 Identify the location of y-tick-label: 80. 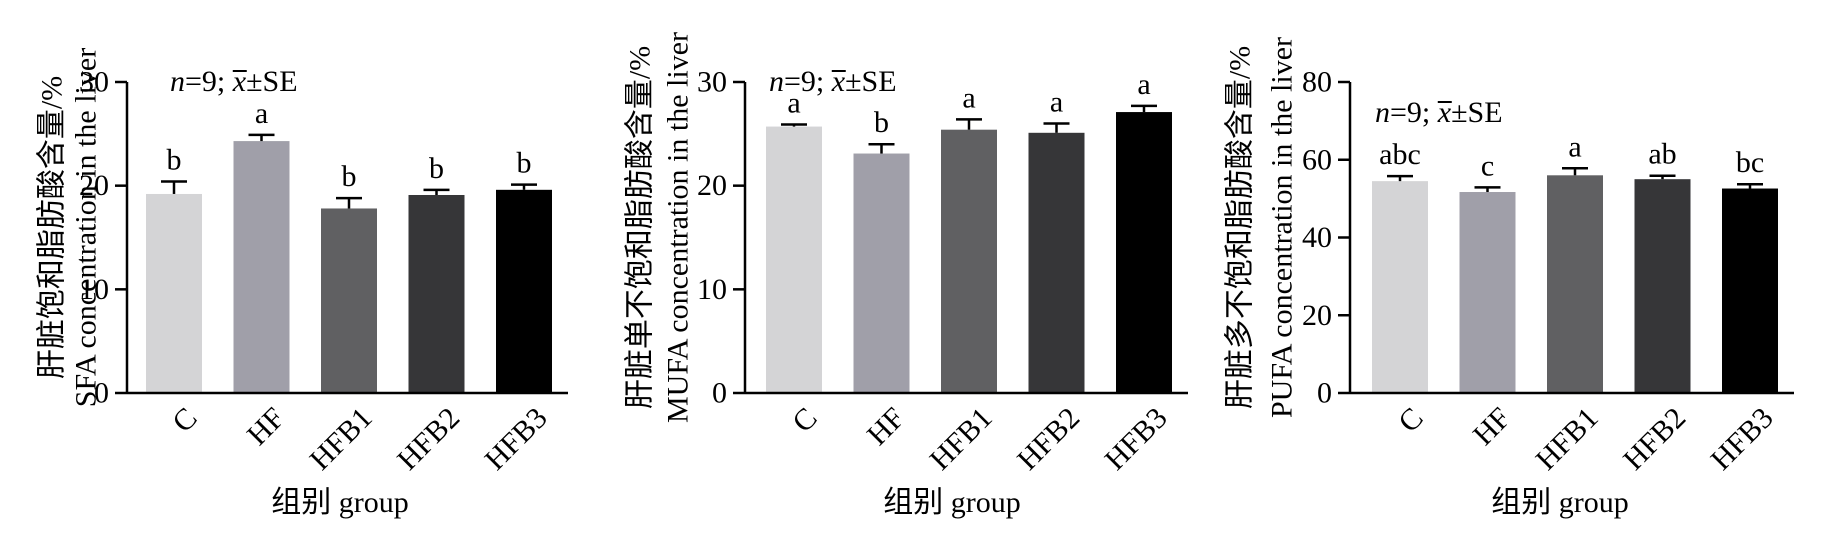
(1317, 82).